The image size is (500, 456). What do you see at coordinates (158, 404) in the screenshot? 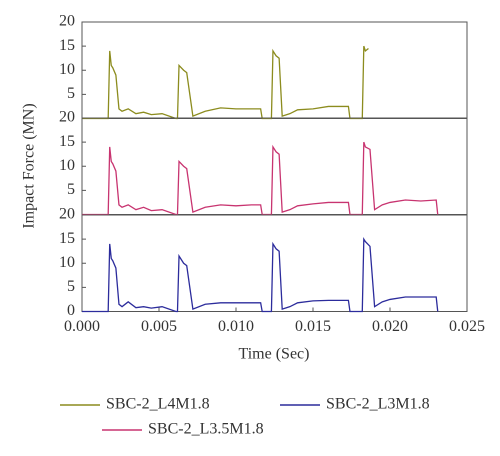
I see `legend-label: SBC-2_L4M1.8` at bounding box center [158, 404].